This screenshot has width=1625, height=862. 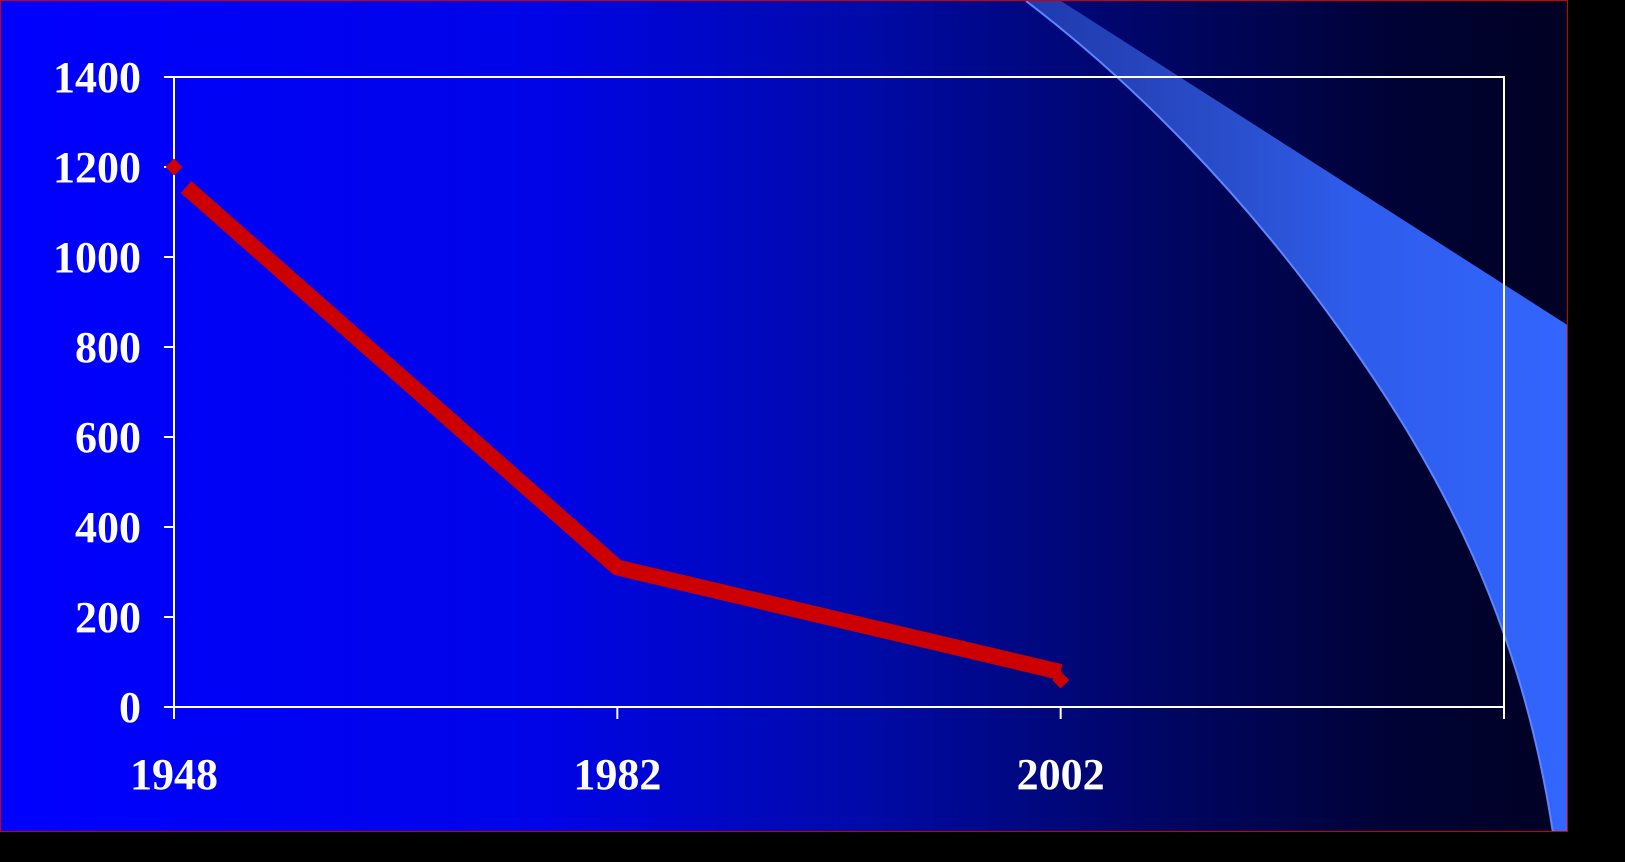 What do you see at coordinates (108, 617) in the screenshot?
I see `y-tick-label: 200` at bounding box center [108, 617].